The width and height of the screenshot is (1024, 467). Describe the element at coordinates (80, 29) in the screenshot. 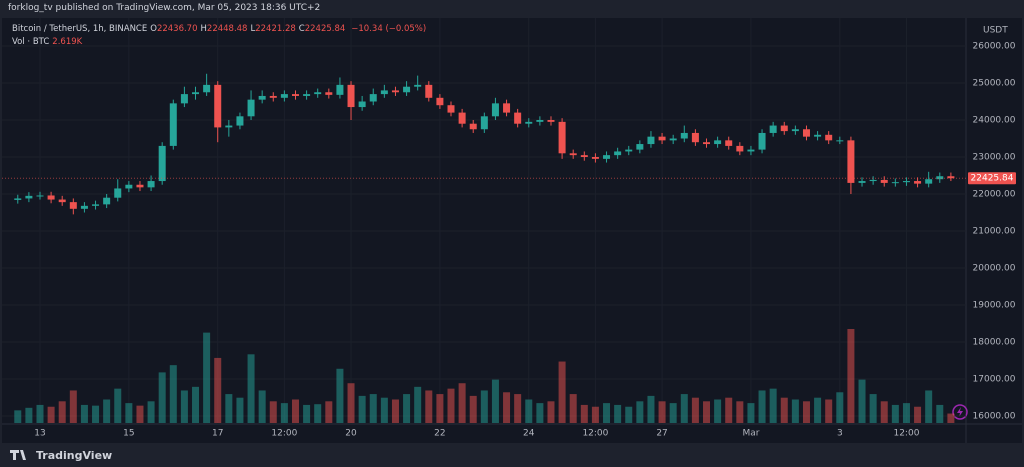

I see `symbol: Bitcoin / TetherUS, 1h, BINANCE` at that location.